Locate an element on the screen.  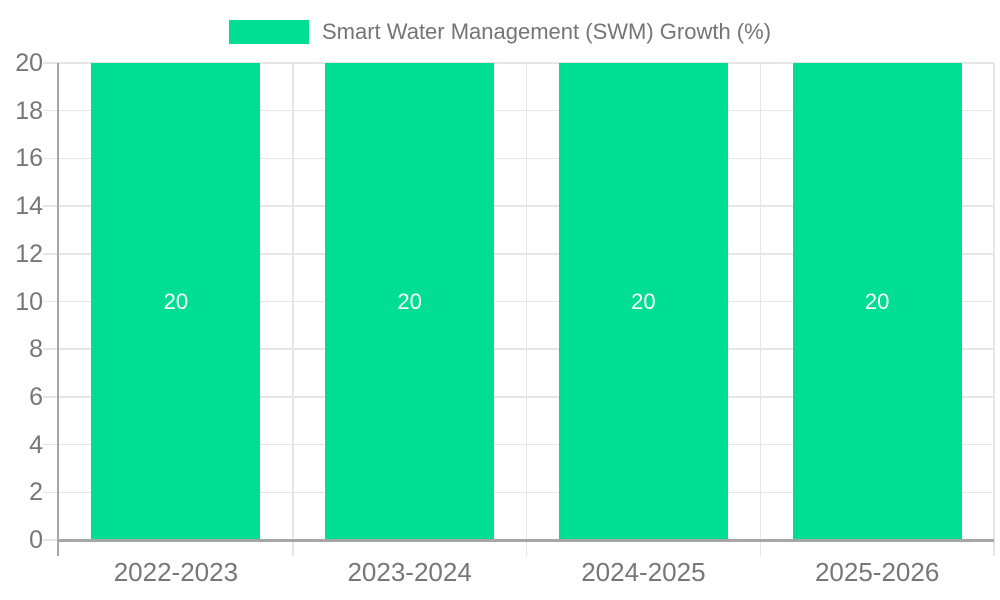
x-tick-label: 2022-2023 is located at coordinates (176, 572).